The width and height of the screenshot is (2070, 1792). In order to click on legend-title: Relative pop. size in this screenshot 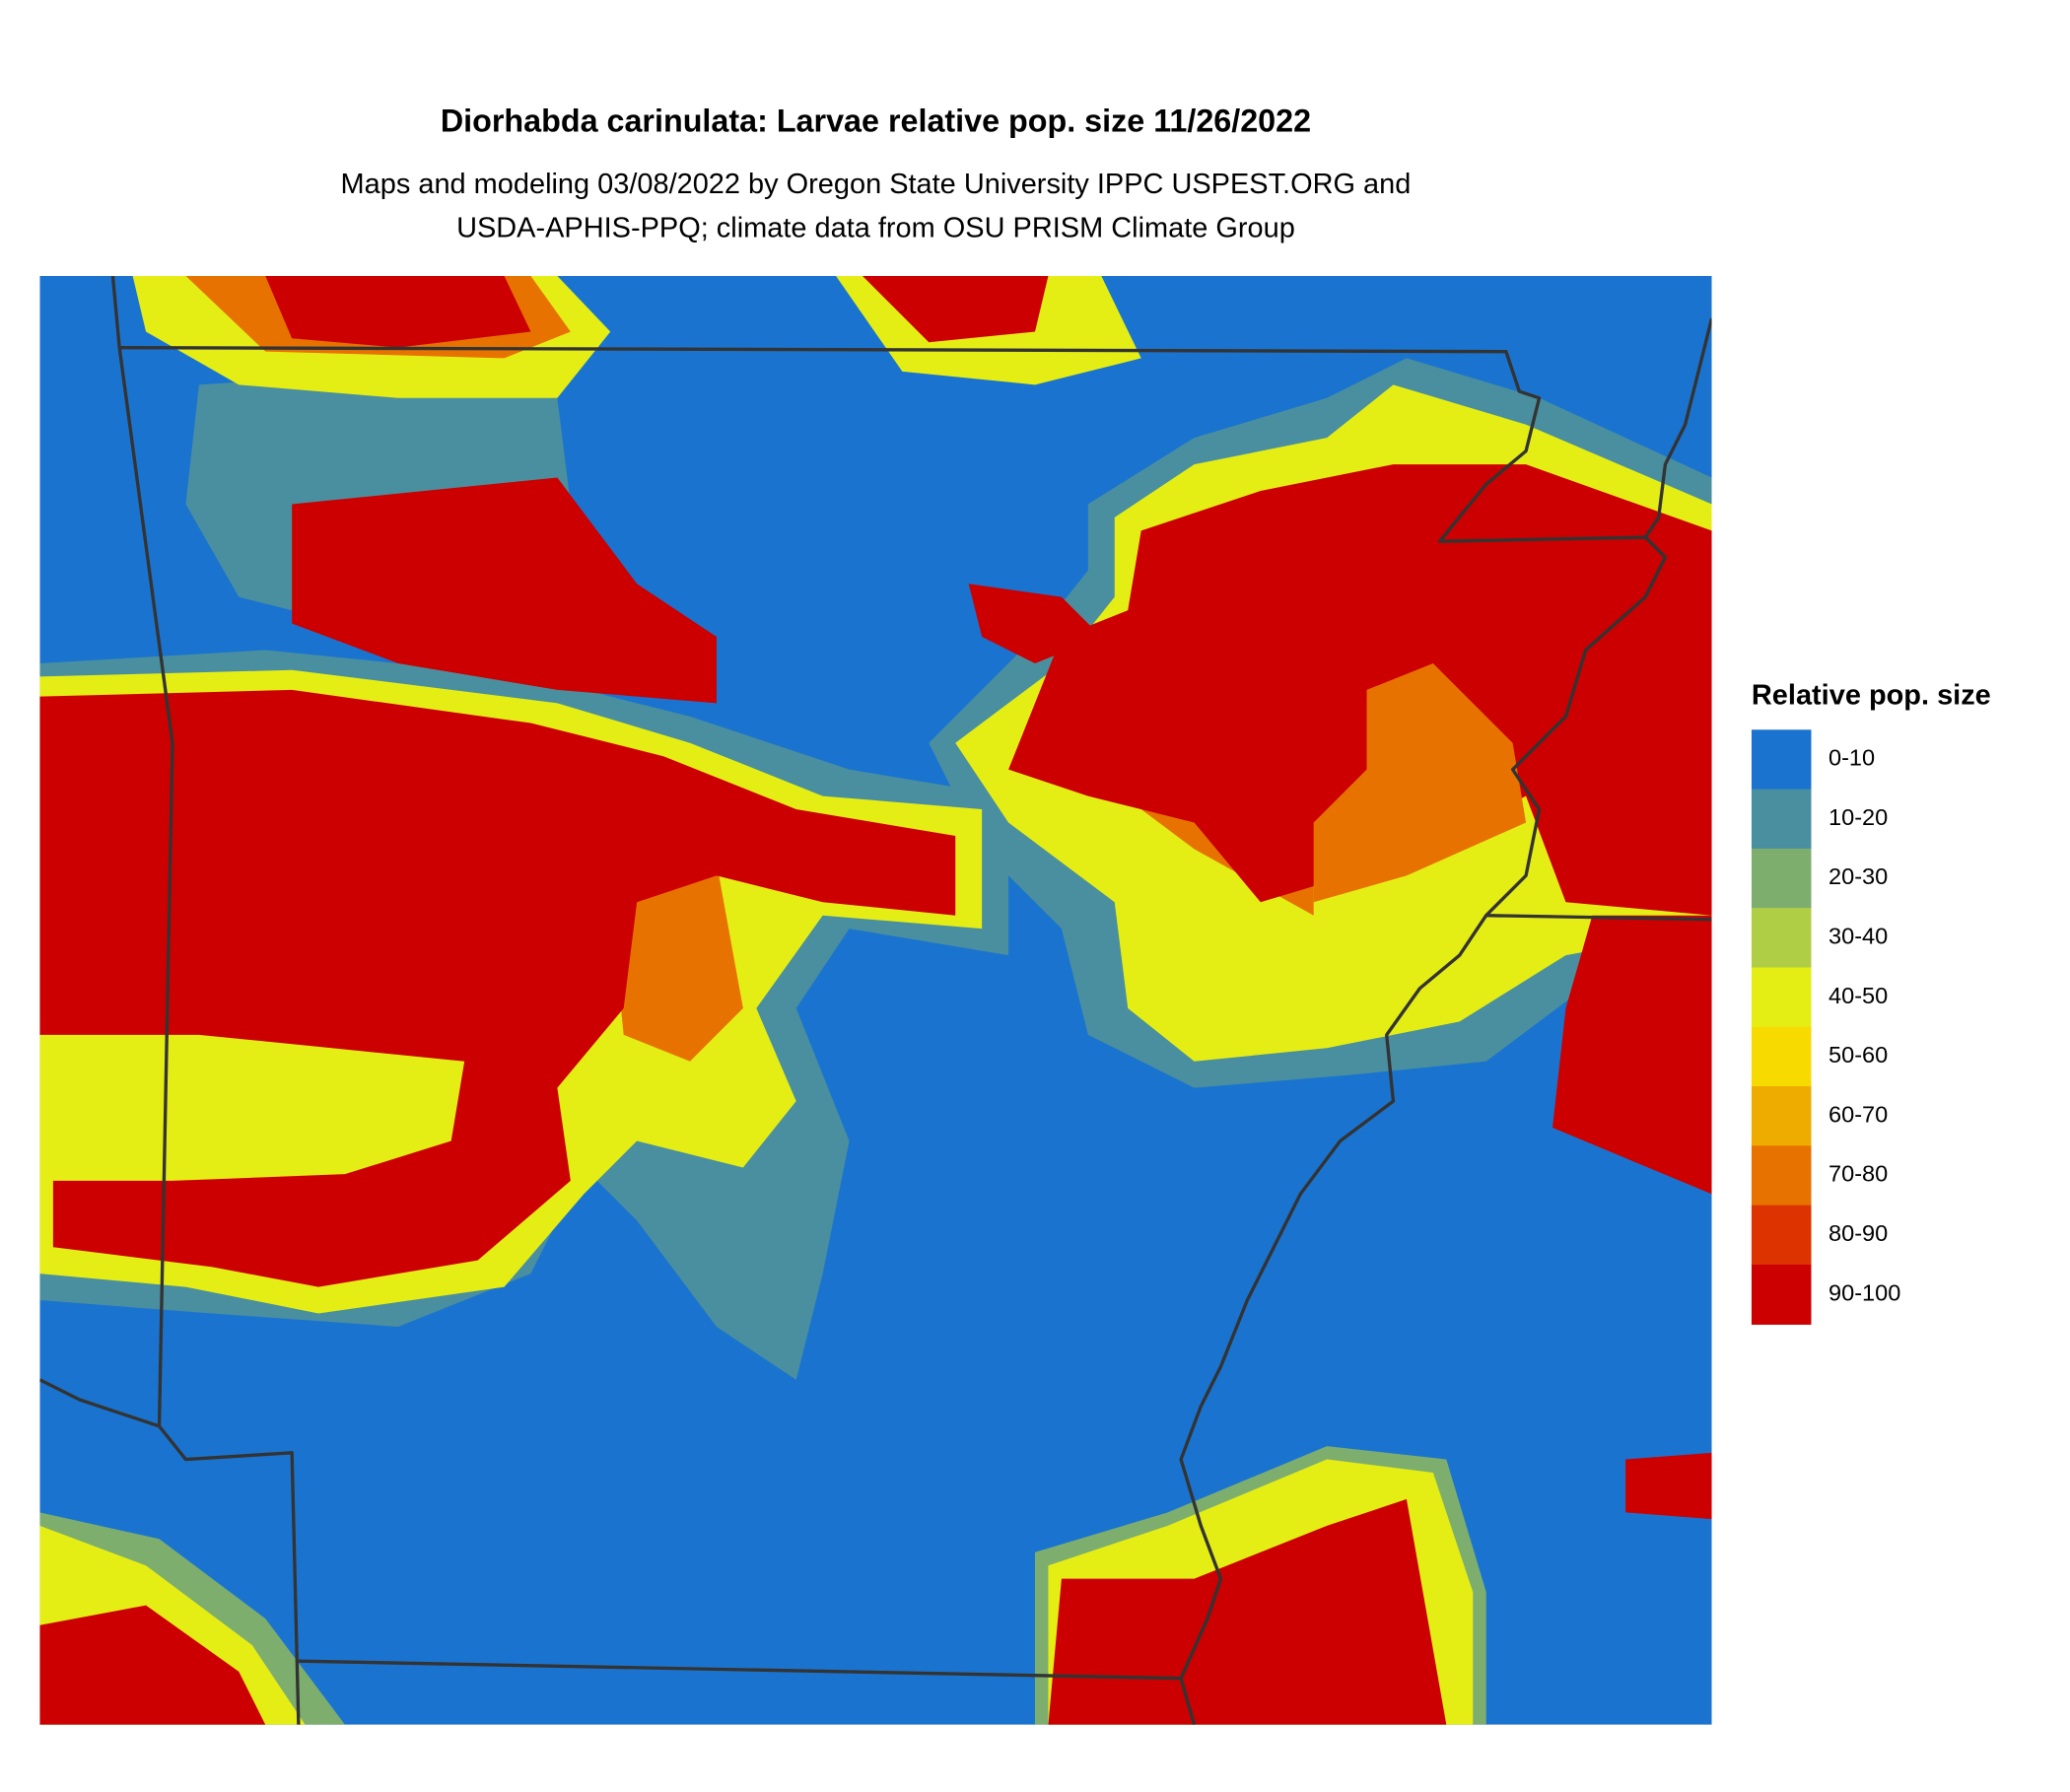, I will do `click(1872, 695)`.